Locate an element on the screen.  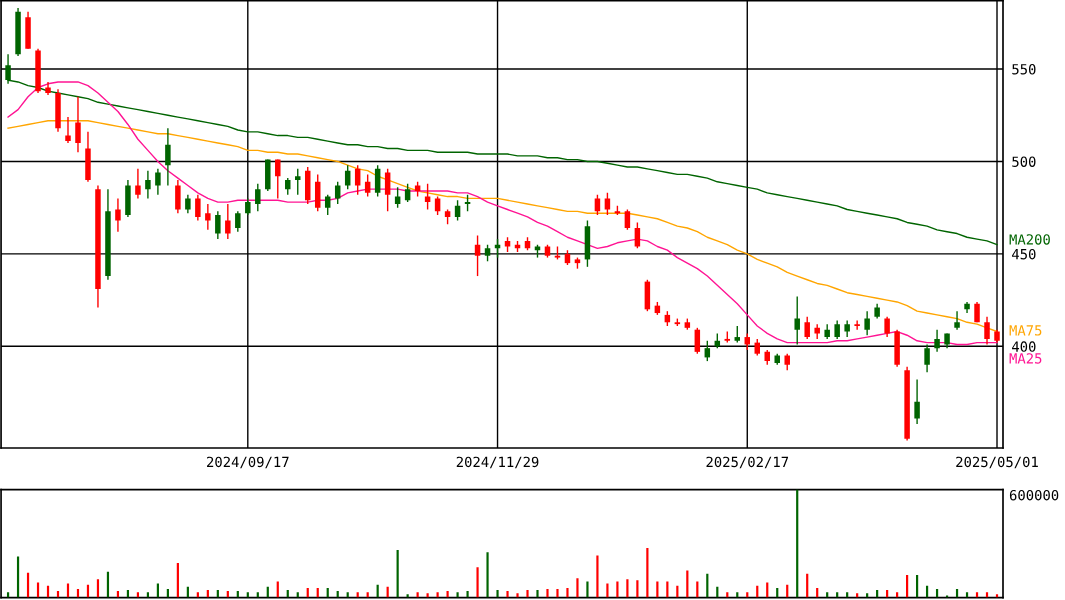
y-tick-label: 450 is located at coordinates (1024, 254).